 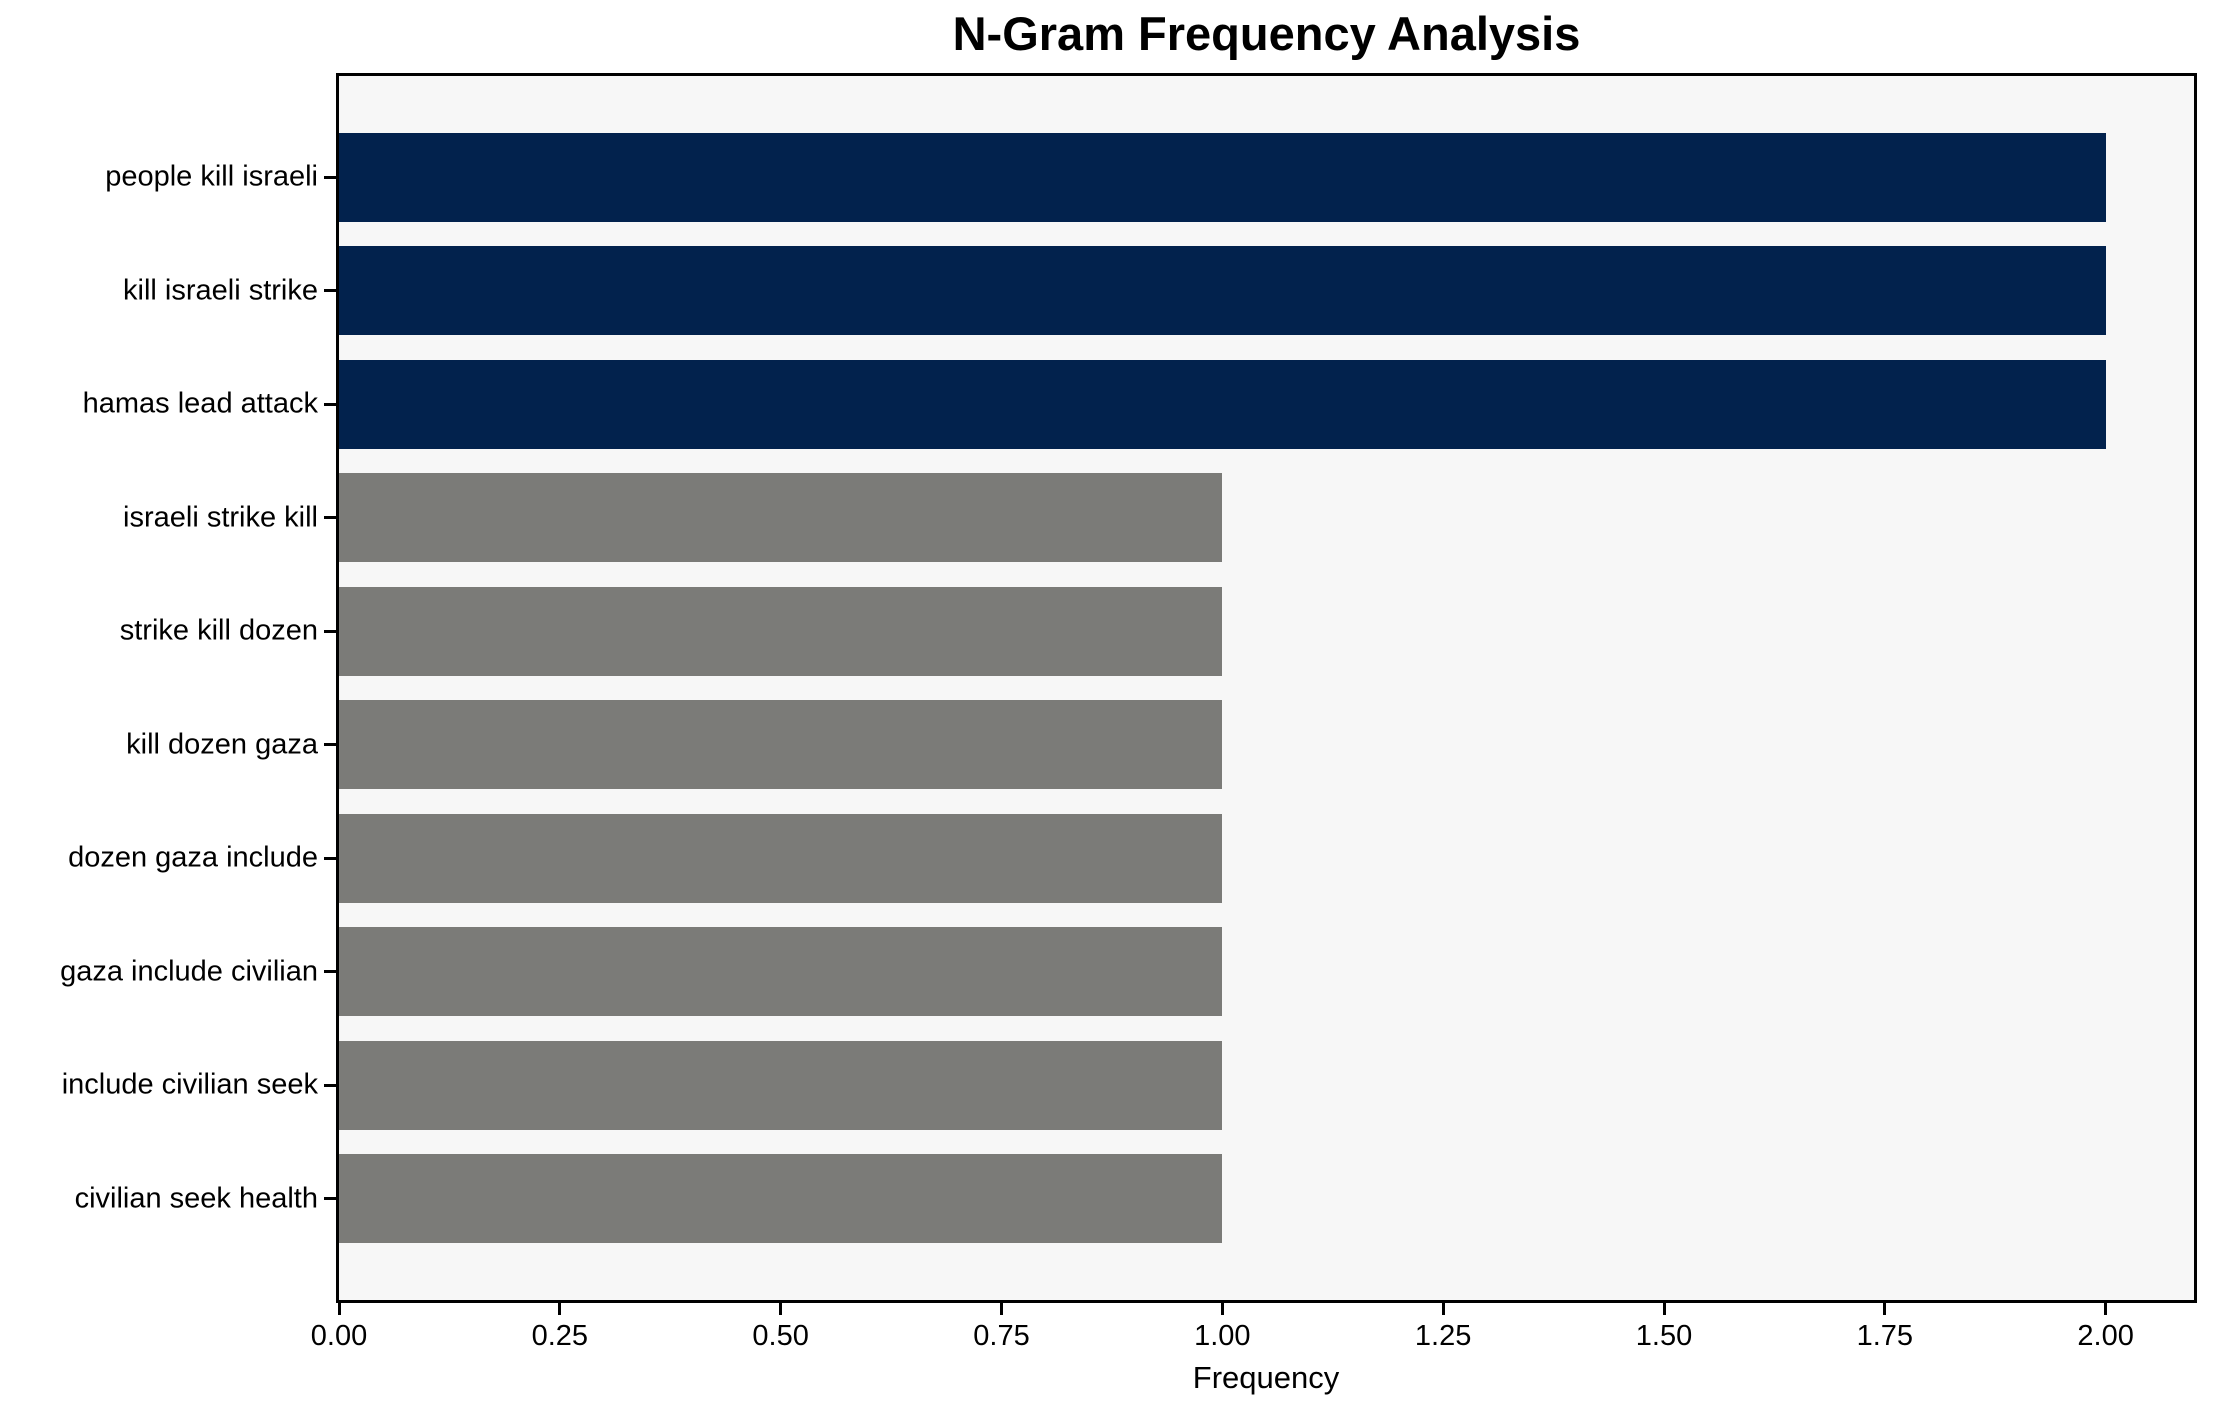 What do you see at coordinates (780, 1336) in the screenshot?
I see `x-tick-label: 0.50` at bounding box center [780, 1336].